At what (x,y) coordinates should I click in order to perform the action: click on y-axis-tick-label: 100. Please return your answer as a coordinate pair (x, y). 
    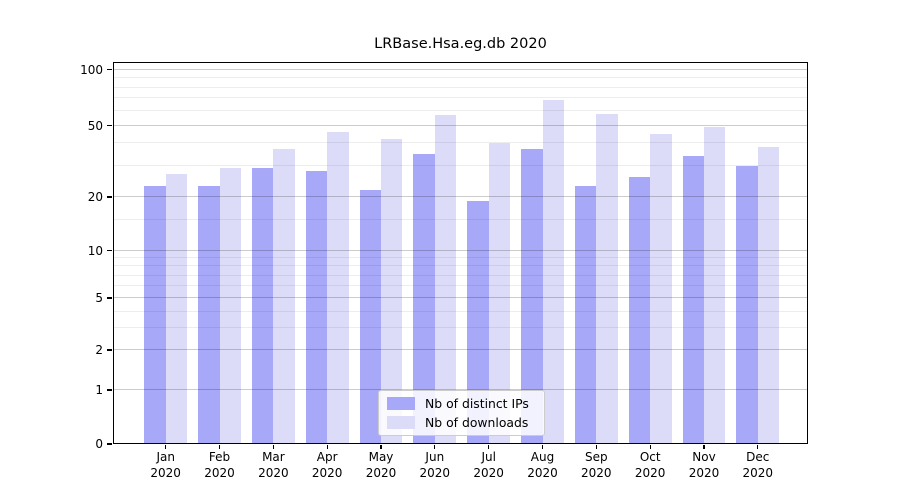
    Looking at the image, I should click on (91, 69).